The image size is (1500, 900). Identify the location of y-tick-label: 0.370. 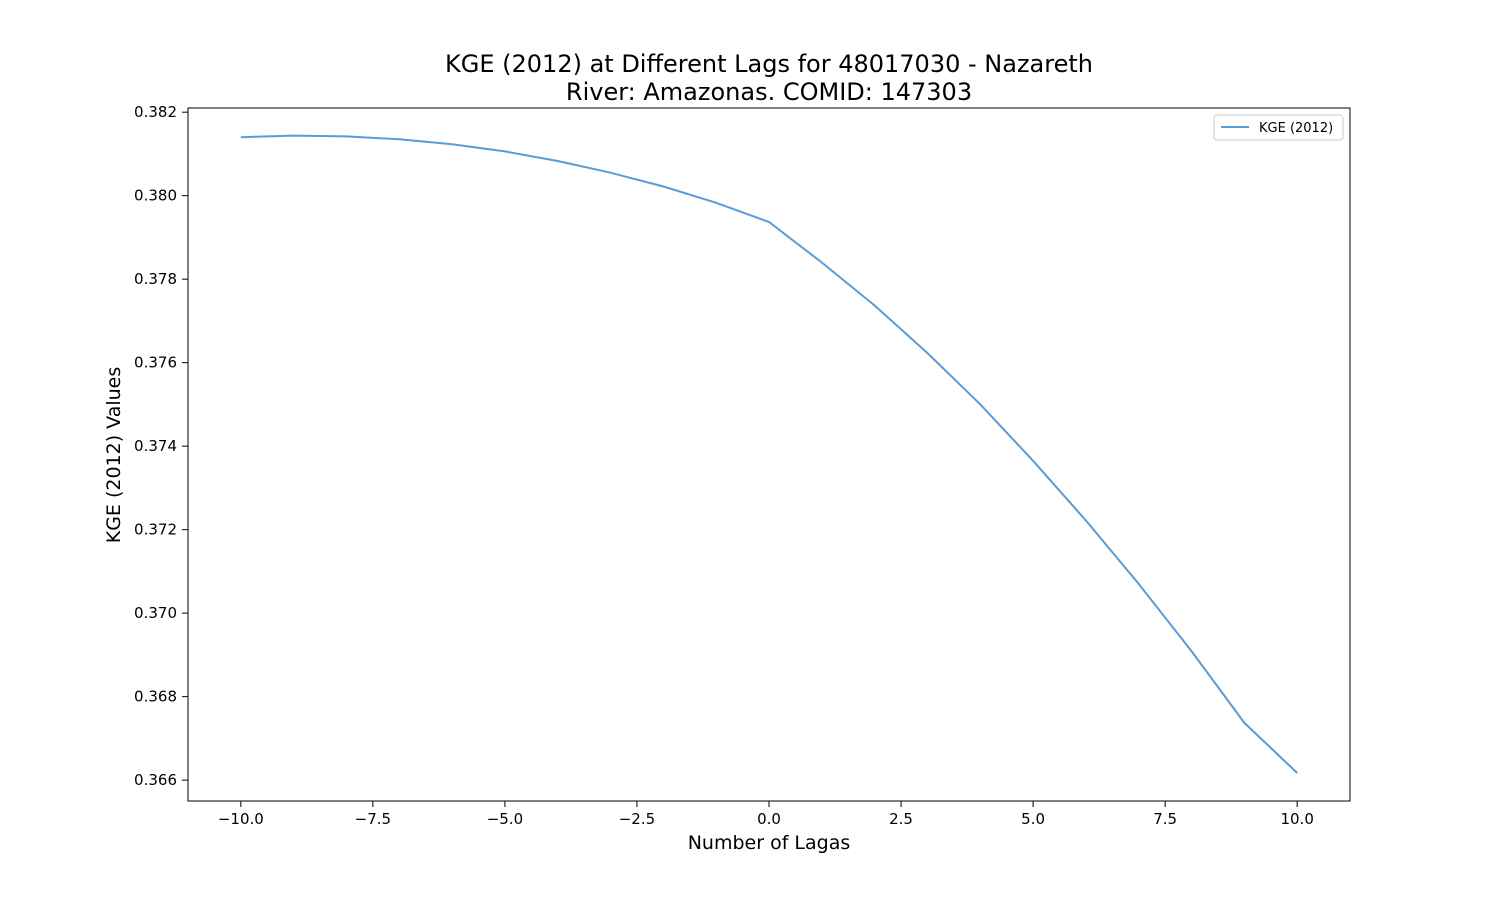
(155, 613).